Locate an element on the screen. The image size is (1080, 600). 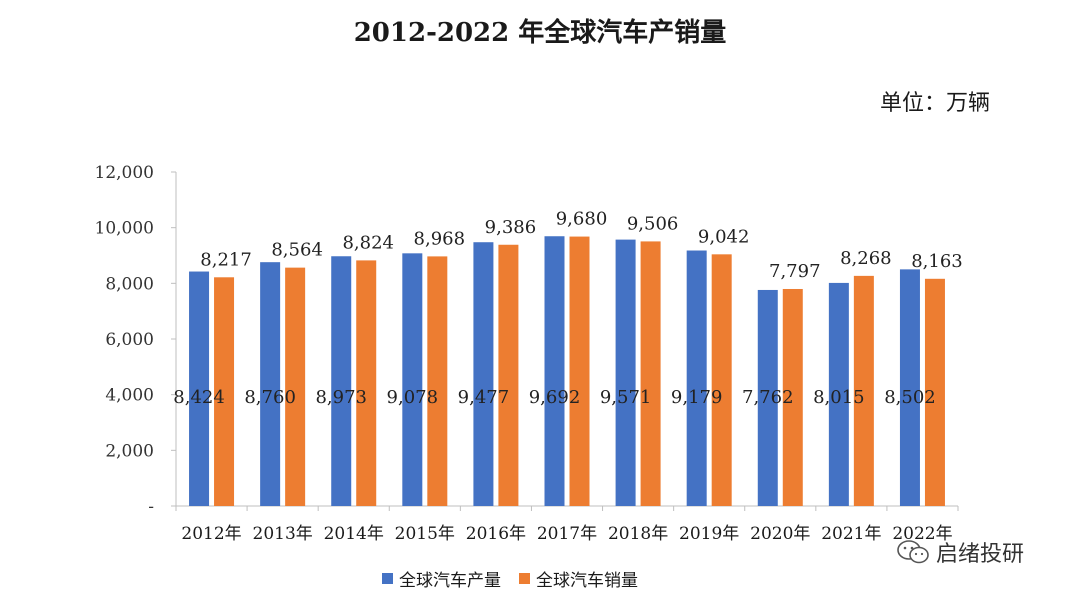
x-tick-label: 2022年 is located at coordinates (922, 534).